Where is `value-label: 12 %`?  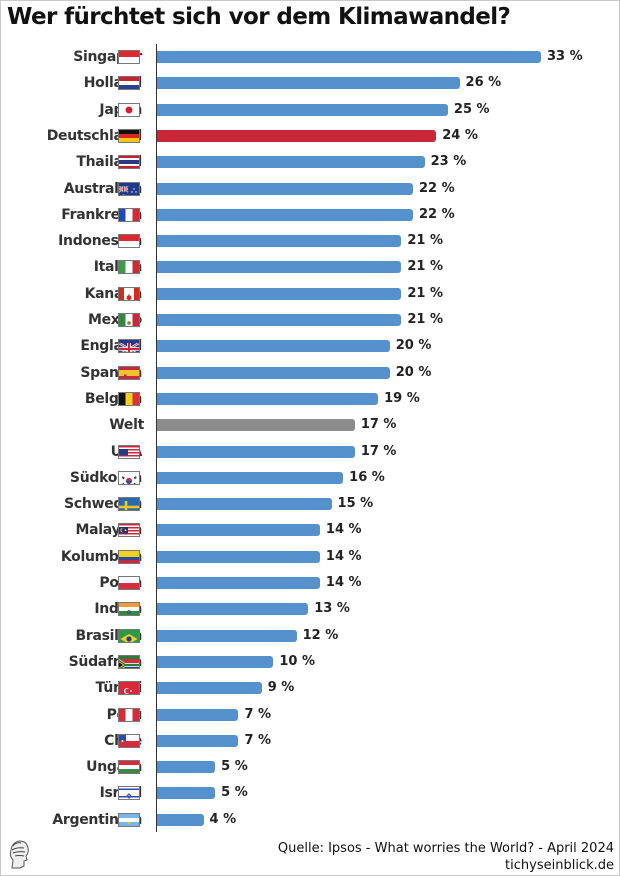 value-label: 12 % is located at coordinates (320, 635).